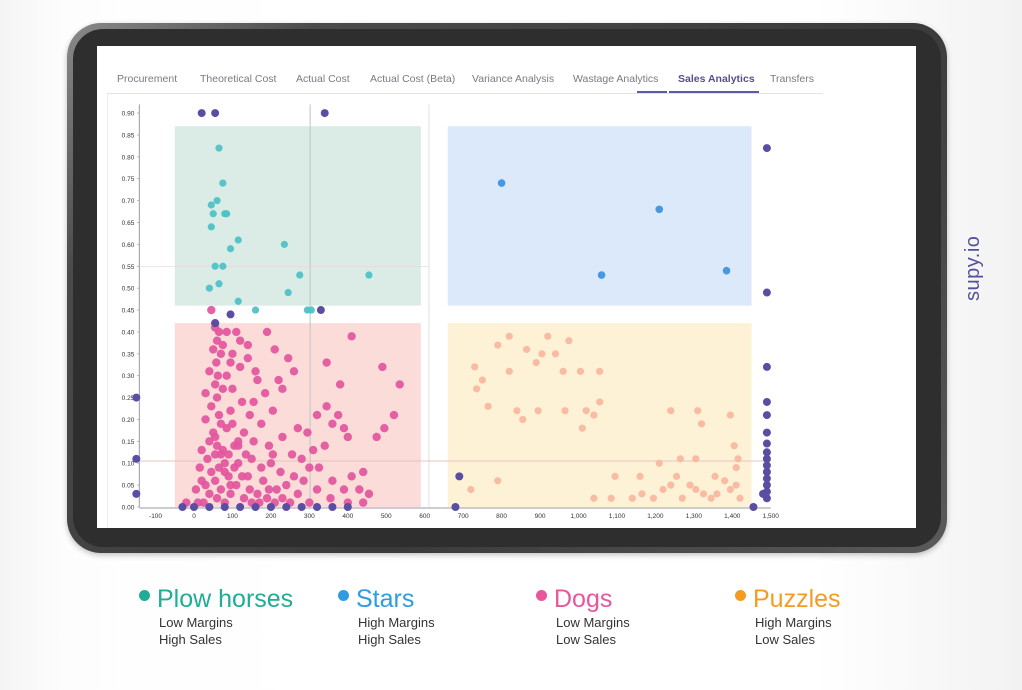 The height and width of the screenshot is (690, 1022). Describe the element at coordinates (386, 516) in the screenshot. I see `x-tick-label: 500` at that location.